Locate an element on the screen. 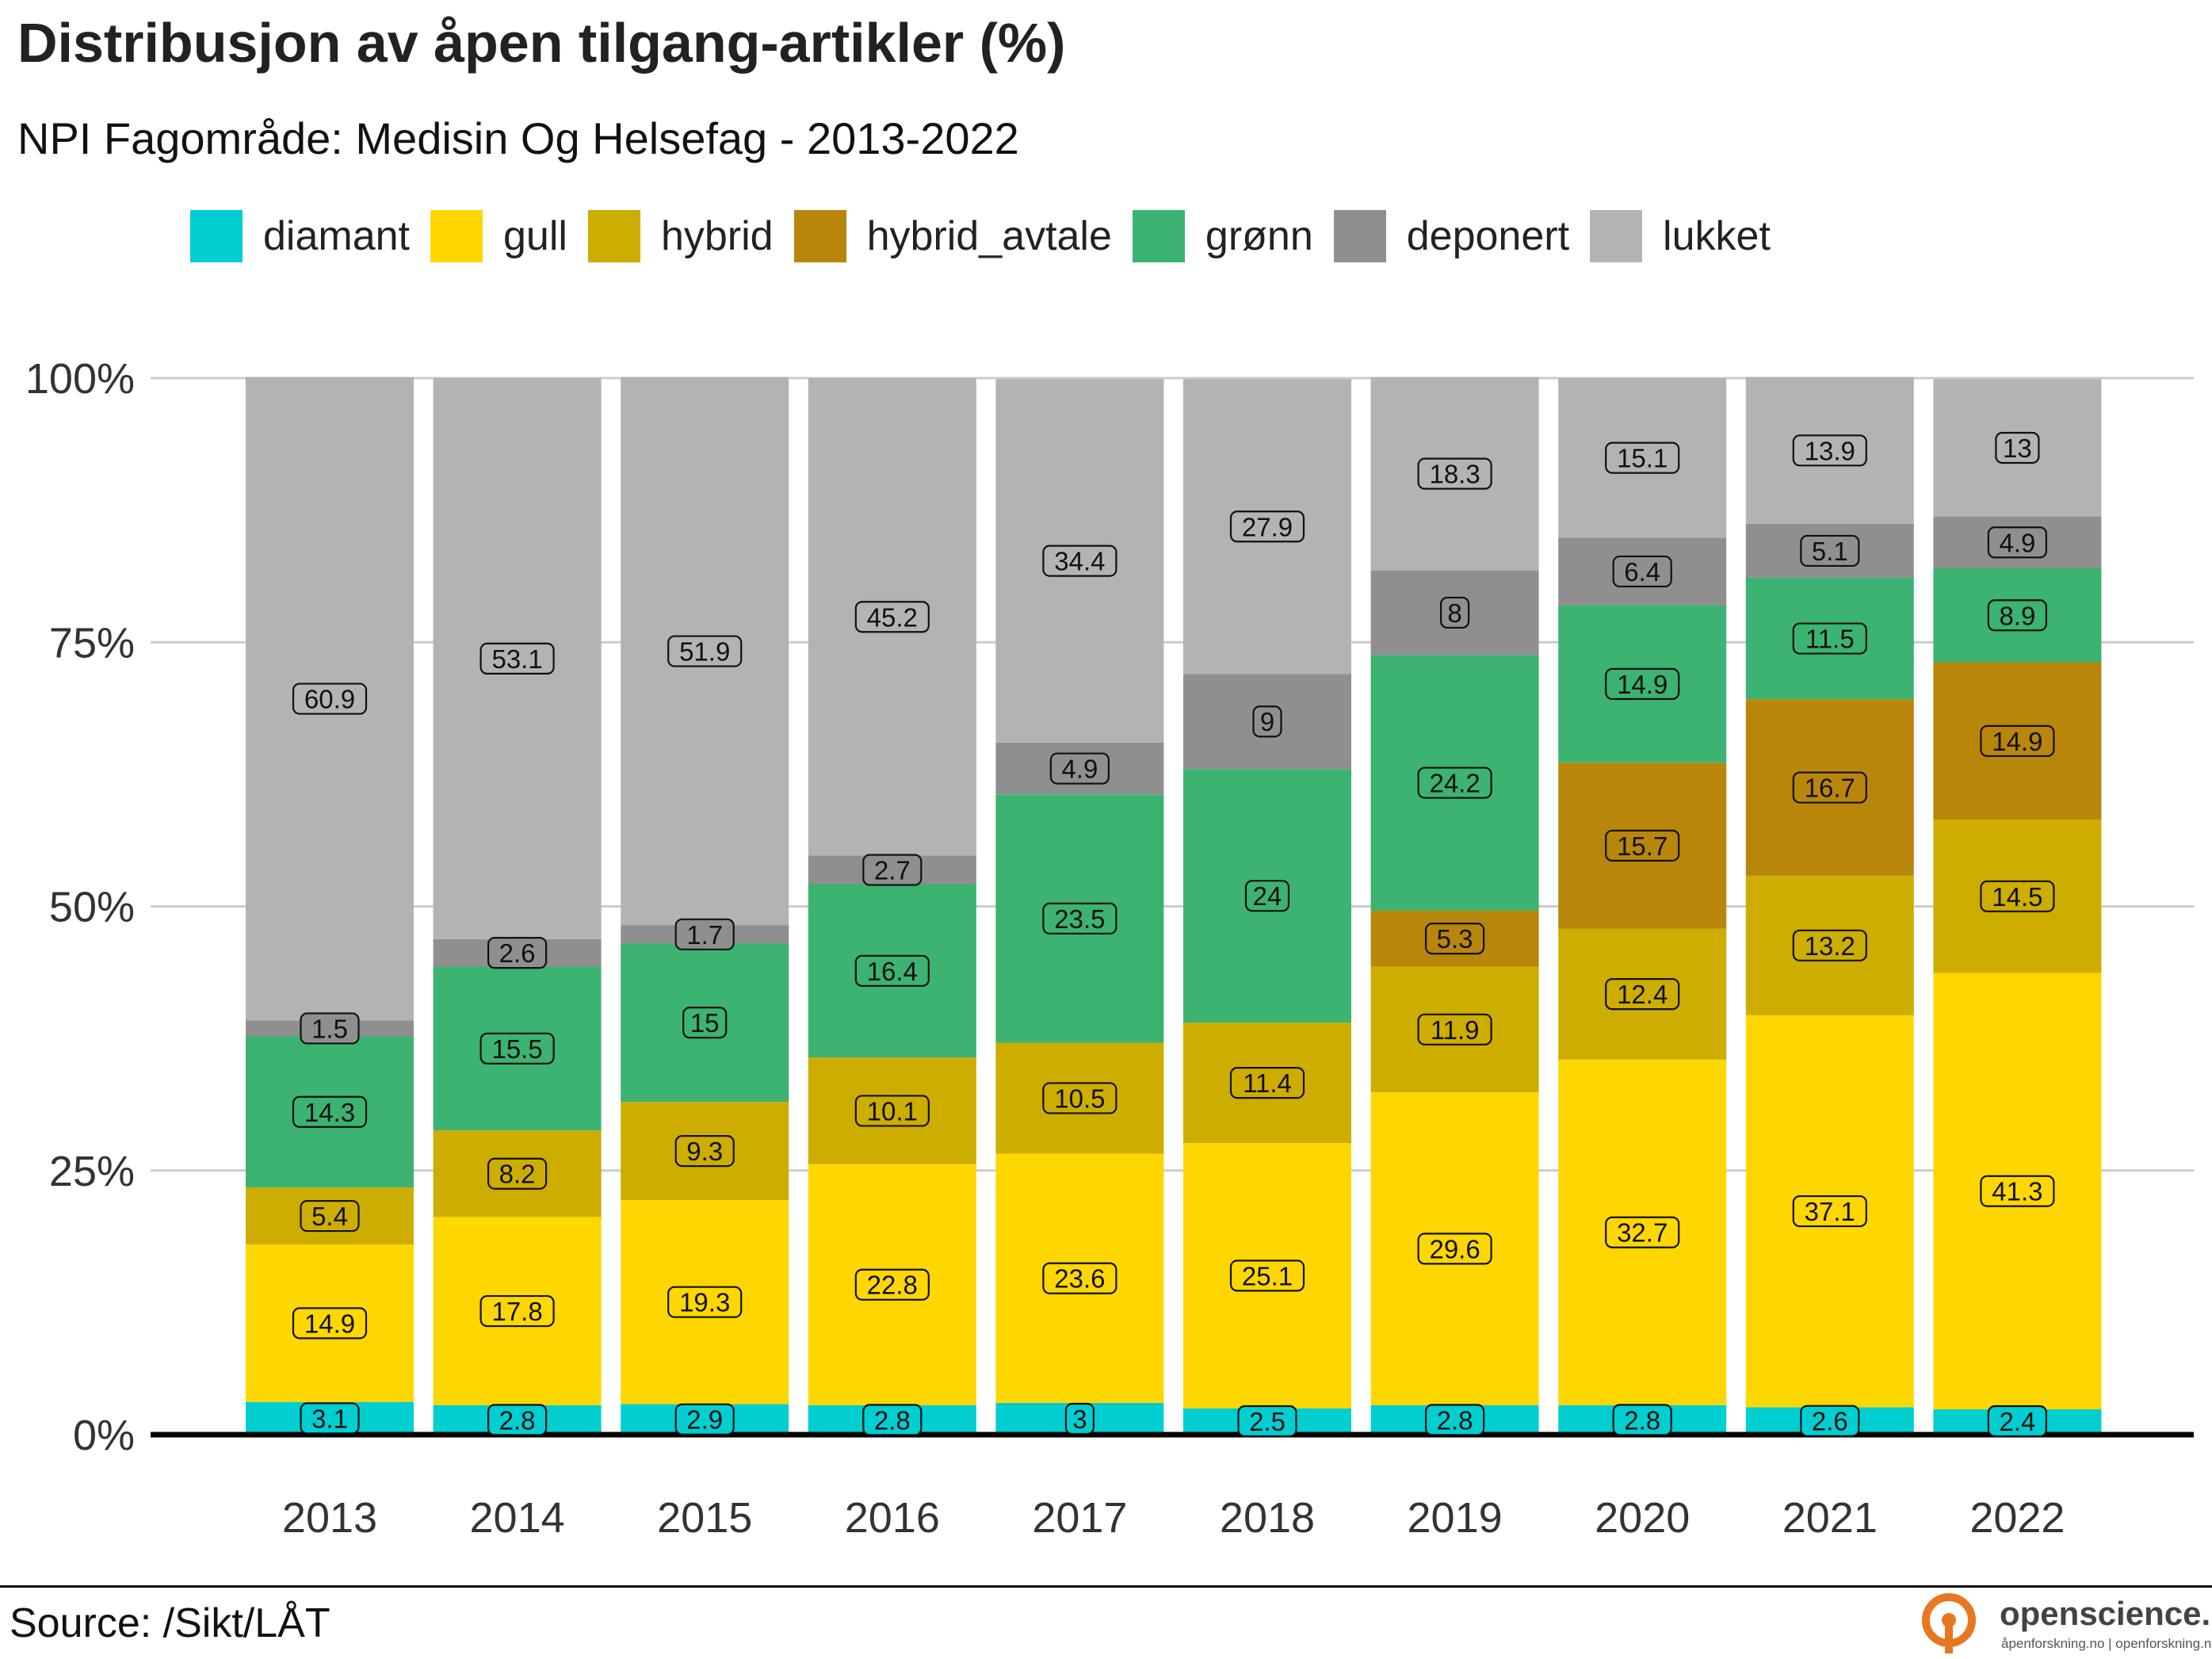 Image resolution: width=2212 pixels, height=1659 pixels. logo-mark-icon is located at coordinates (1949, 1623).